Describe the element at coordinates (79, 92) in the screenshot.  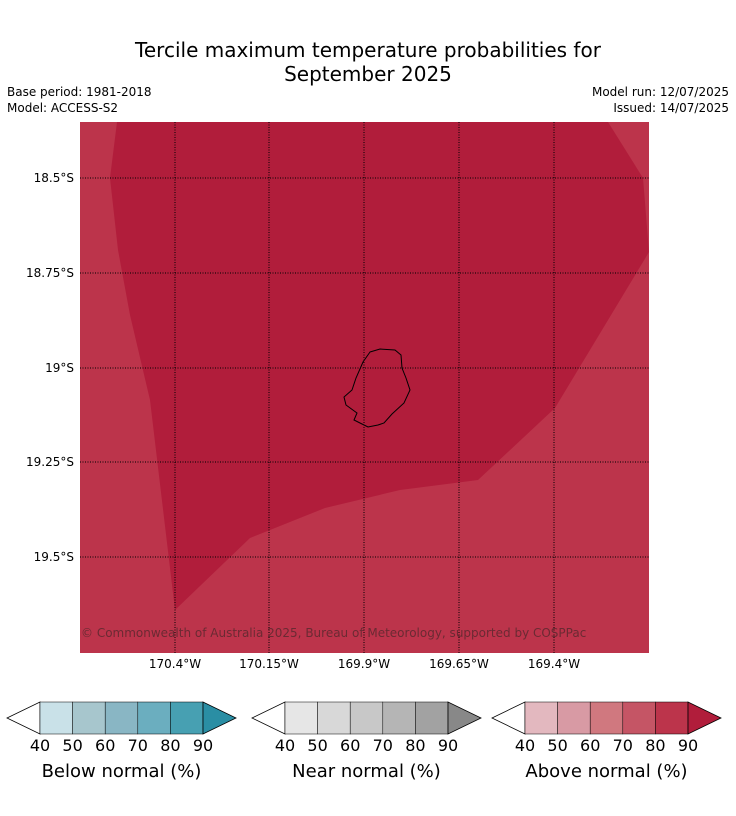
I see `base-period-text: Base period: 1981-2018` at that location.